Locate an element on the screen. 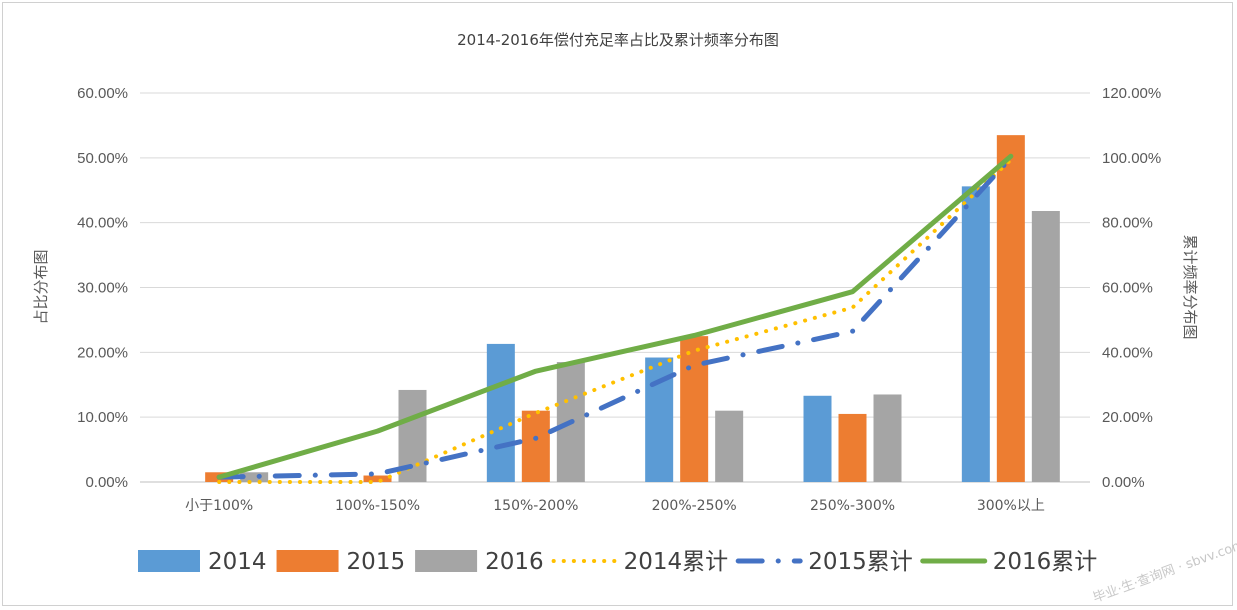 The width and height of the screenshot is (1237, 610). y2-tick-label: 120.00% is located at coordinates (1131, 93).